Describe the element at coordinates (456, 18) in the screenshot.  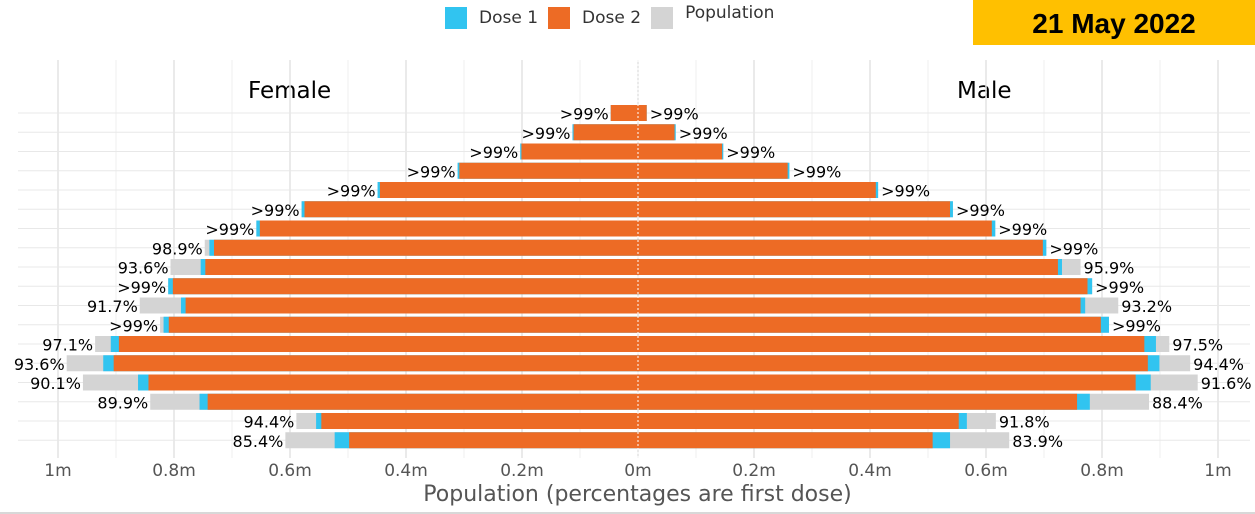
I see `legend-swatch-dose1` at that location.